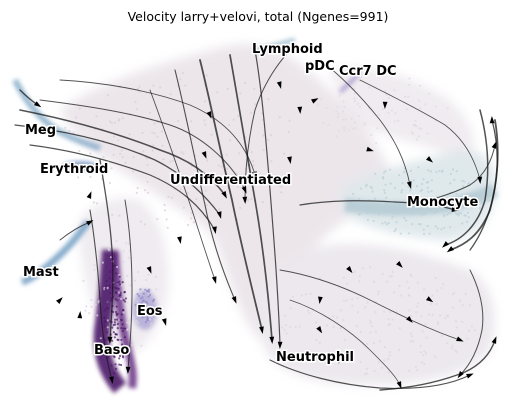 This screenshot has width=515, height=408. What do you see at coordinates (111, 350) in the screenshot?
I see `cluster-label-baso: Baso` at bounding box center [111, 350].